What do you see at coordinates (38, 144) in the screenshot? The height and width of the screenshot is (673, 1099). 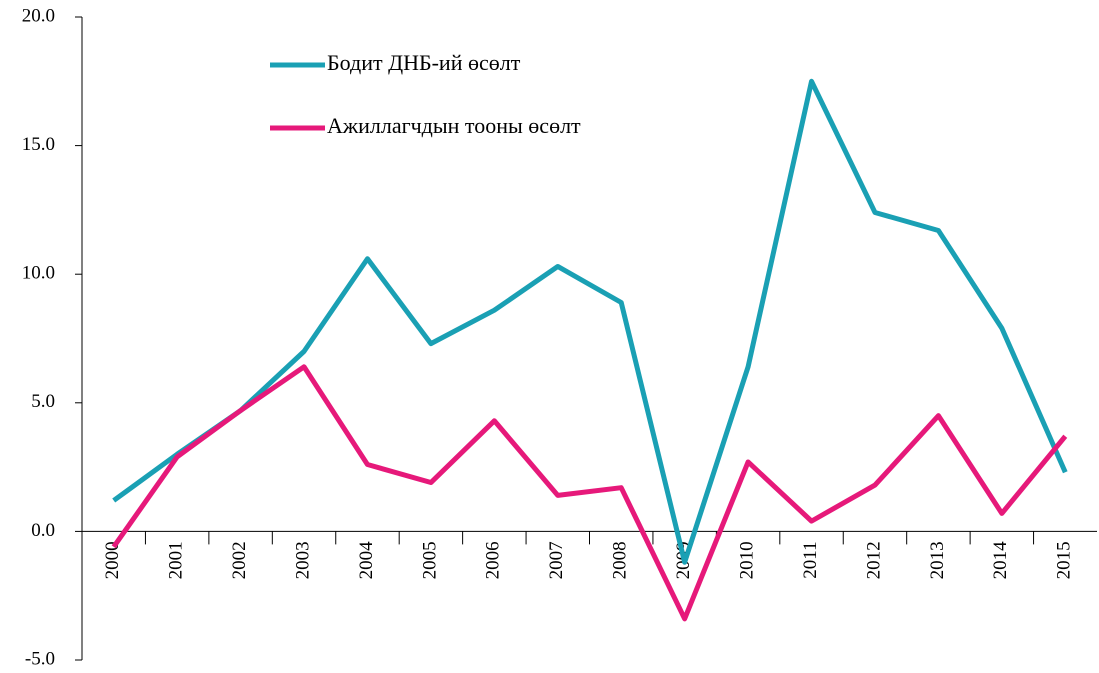 I see `y-tick-label: 15.0` at bounding box center [38, 144].